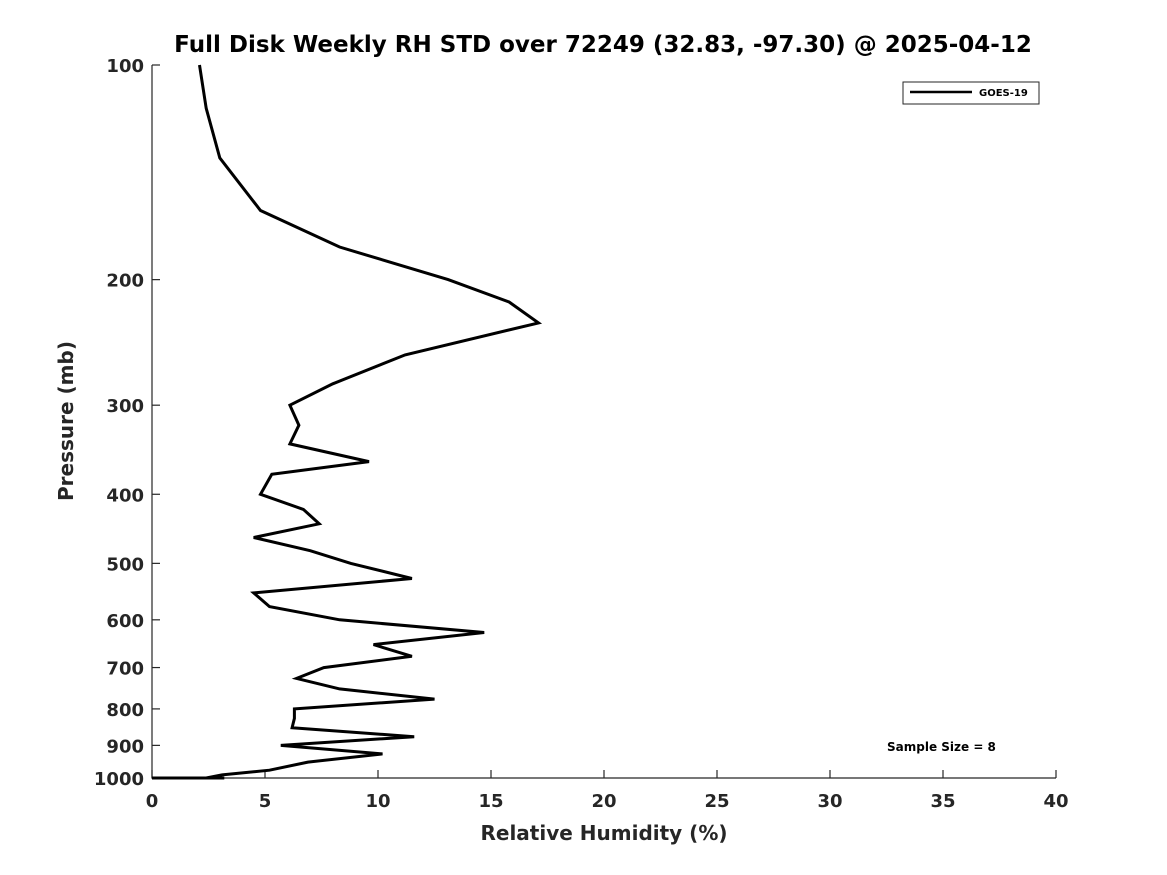 The width and height of the screenshot is (1167, 875). I want to click on y-tick-label: 500, so click(125, 564).